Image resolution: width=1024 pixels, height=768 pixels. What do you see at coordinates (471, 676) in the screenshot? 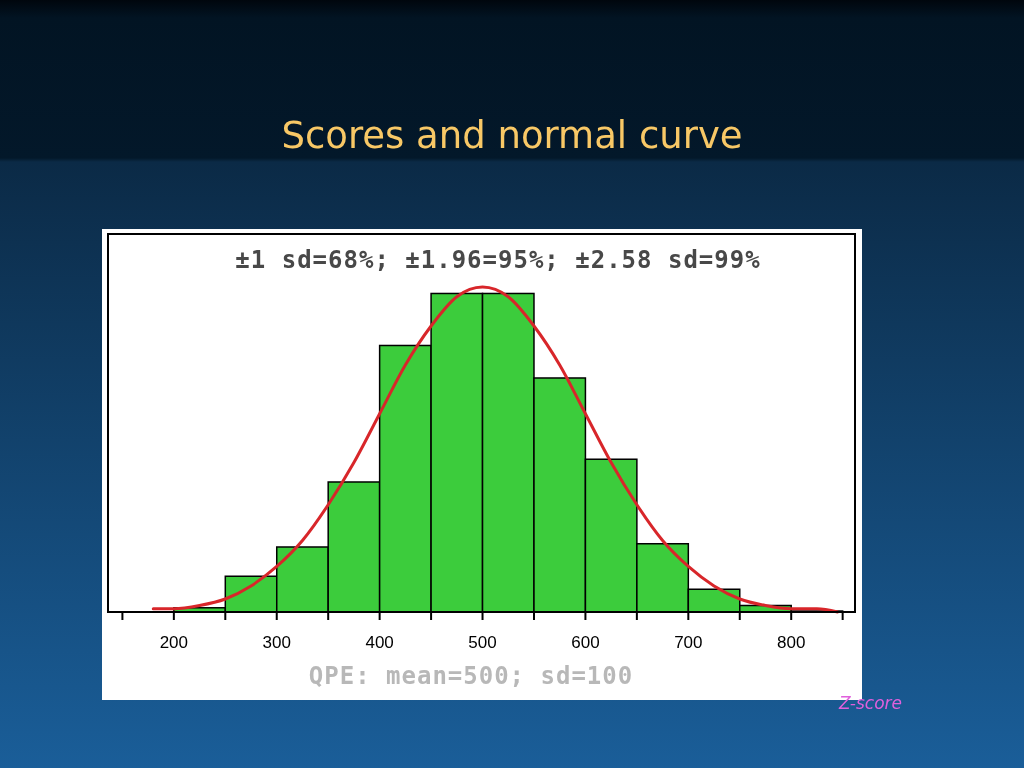
I see `x-axis-title: QPE: mean=500; sd=100` at bounding box center [471, 676].